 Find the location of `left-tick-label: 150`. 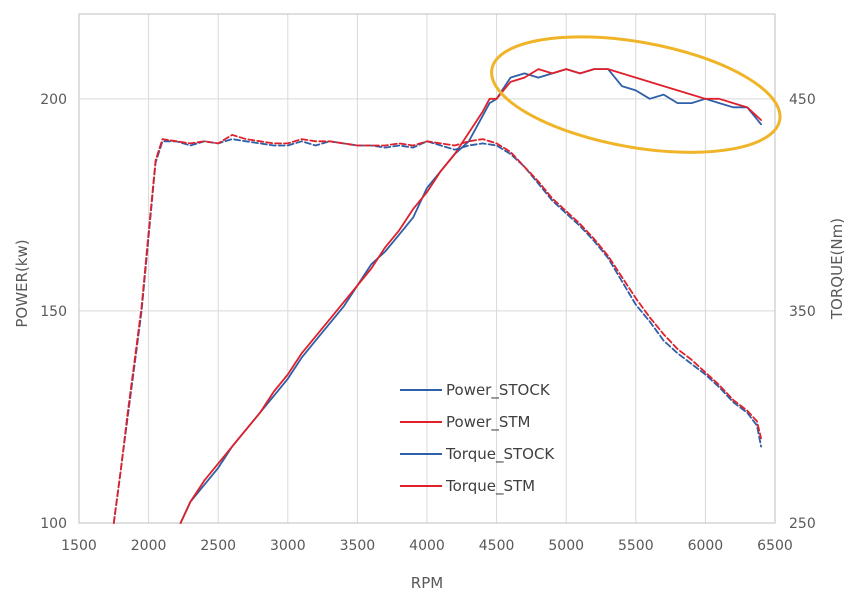

left-tick-label: 150 is located at coordinates (53, 312).